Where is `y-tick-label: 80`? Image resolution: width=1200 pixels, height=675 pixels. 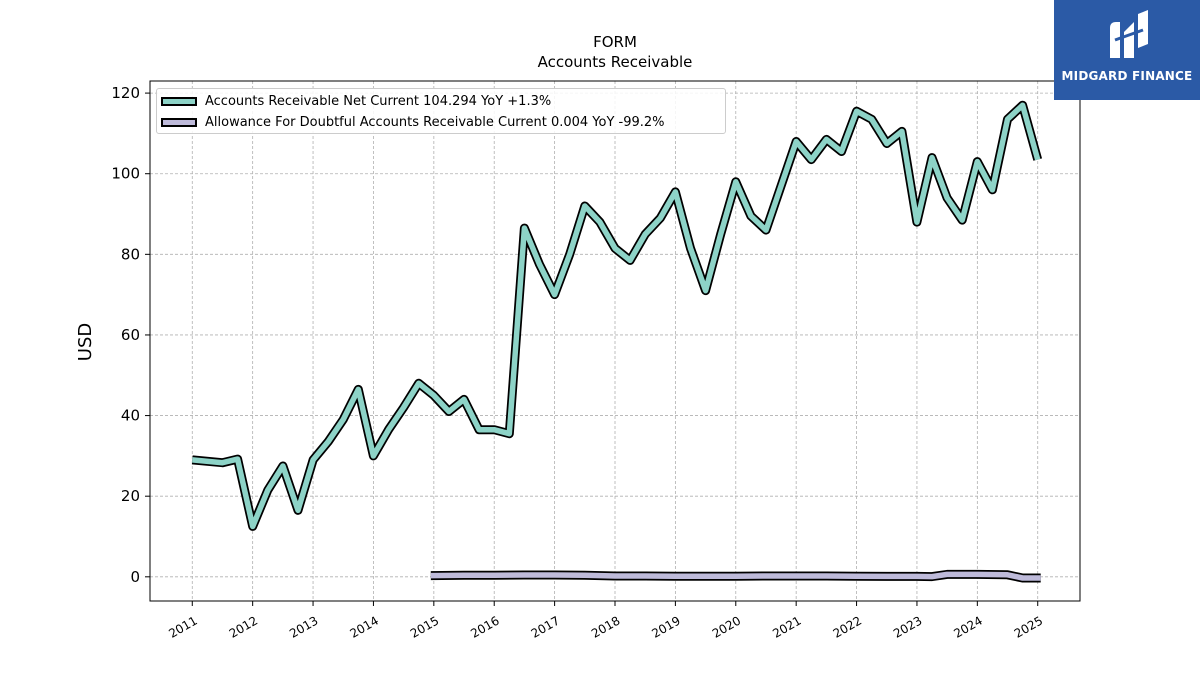
y-tick-label: 80 is located at coordinates (130, 254).